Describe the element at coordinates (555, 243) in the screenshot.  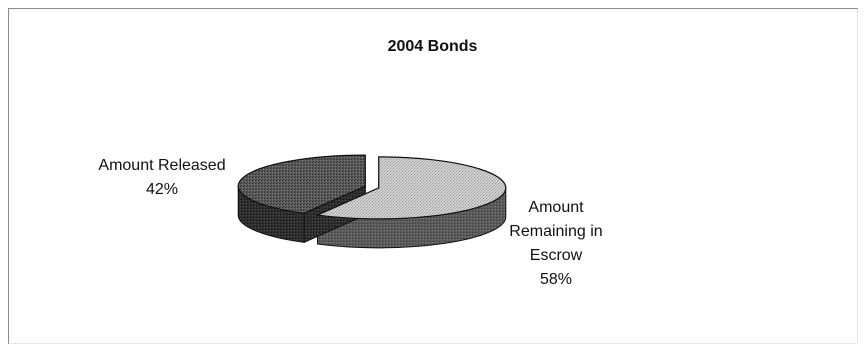
I see `slice-label: Amount Remaining in Escrow 58%` at that location.